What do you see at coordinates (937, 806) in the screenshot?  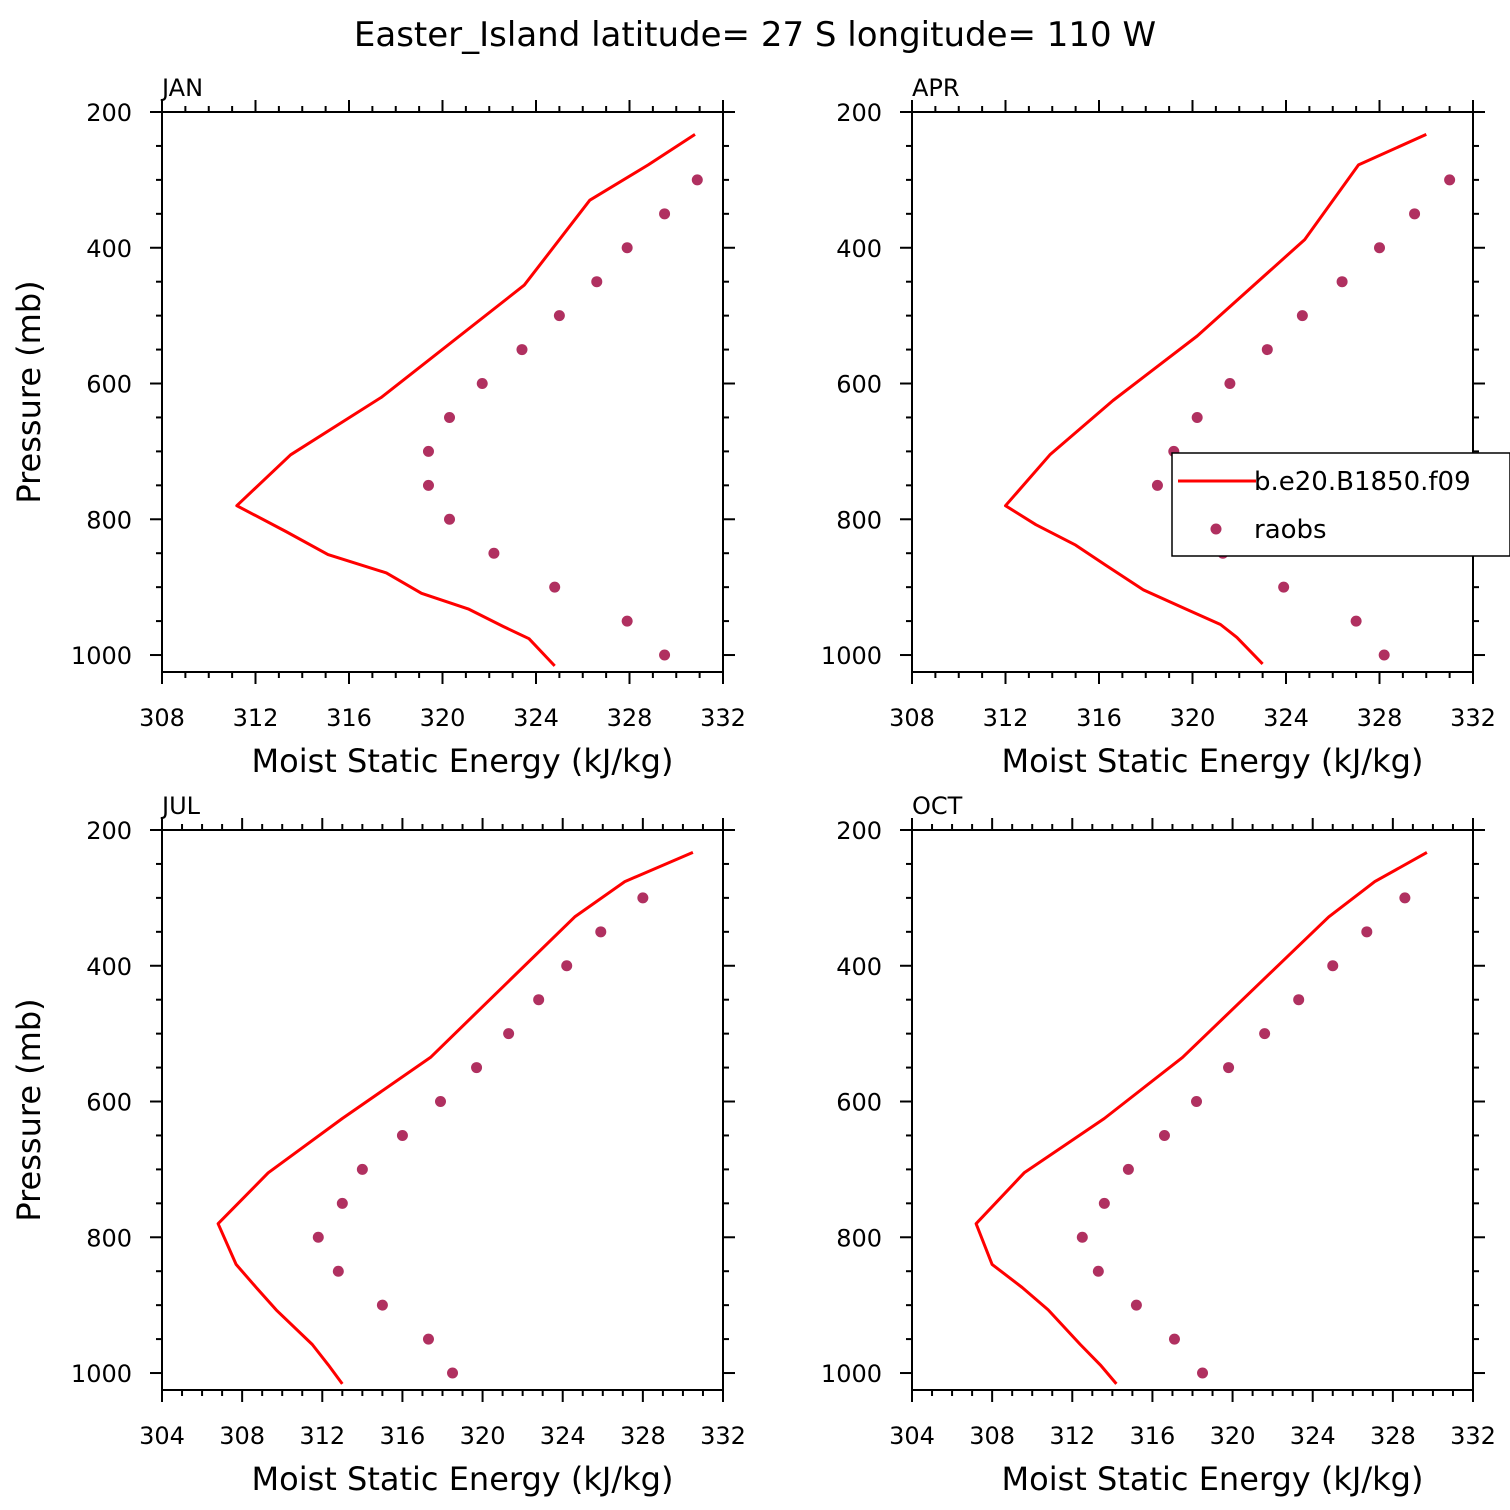 I see `panel-title: OCT` at bounding box center [937, 806].